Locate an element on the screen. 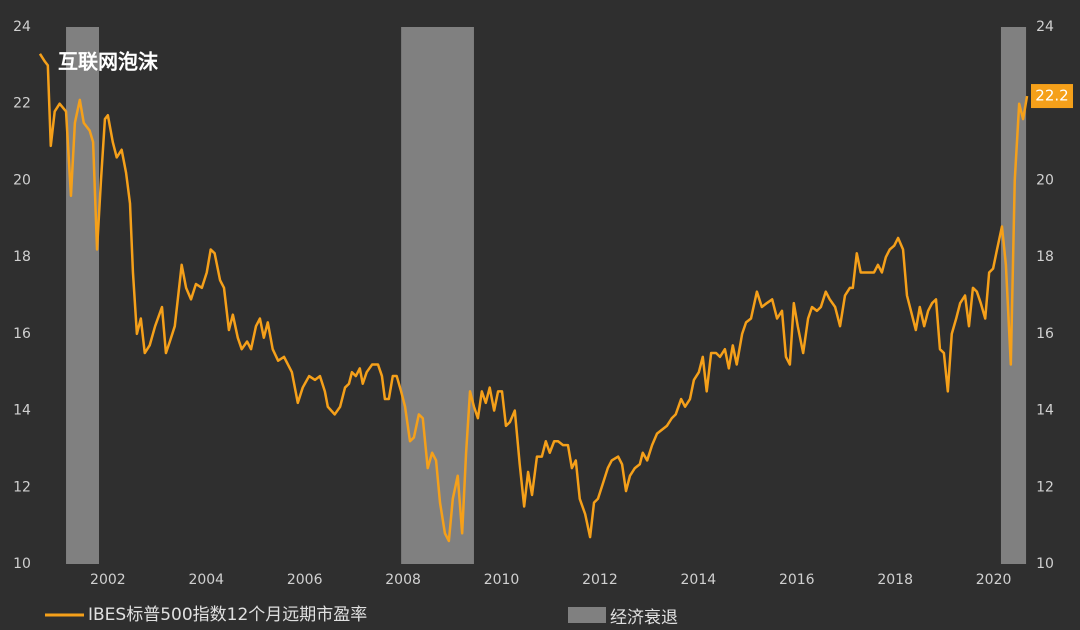 Image resolution: width=1080 pixels, height=630 pixels. y-tick-label: 18 is located at coordinates (22, 257).